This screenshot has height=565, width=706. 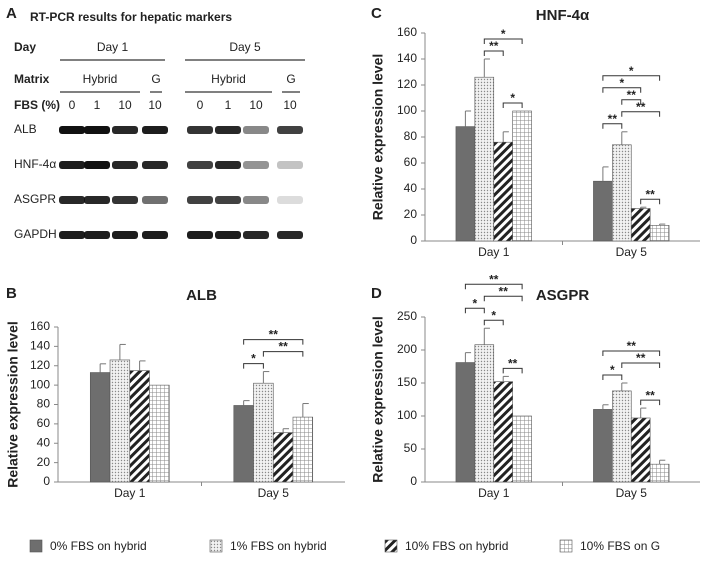 I want to click on gene-label: GAPDH, so click(x=35, y=234).